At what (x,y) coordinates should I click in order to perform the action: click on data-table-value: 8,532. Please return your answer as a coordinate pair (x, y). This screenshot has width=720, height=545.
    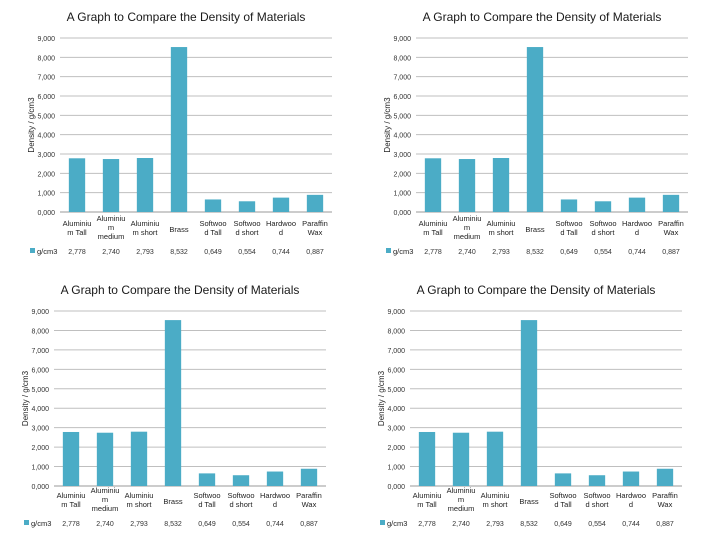
    Looking at the image, I should click on (535, 252).